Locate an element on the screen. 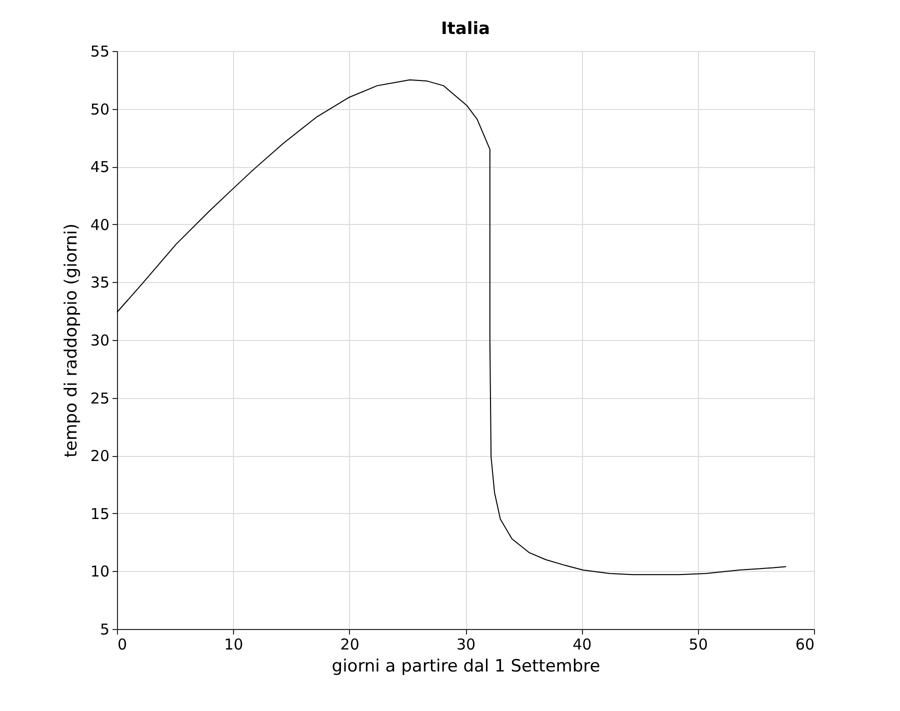 The image size is (900, 711). x-tick-label: 50 is located at coordinates (698, 645).